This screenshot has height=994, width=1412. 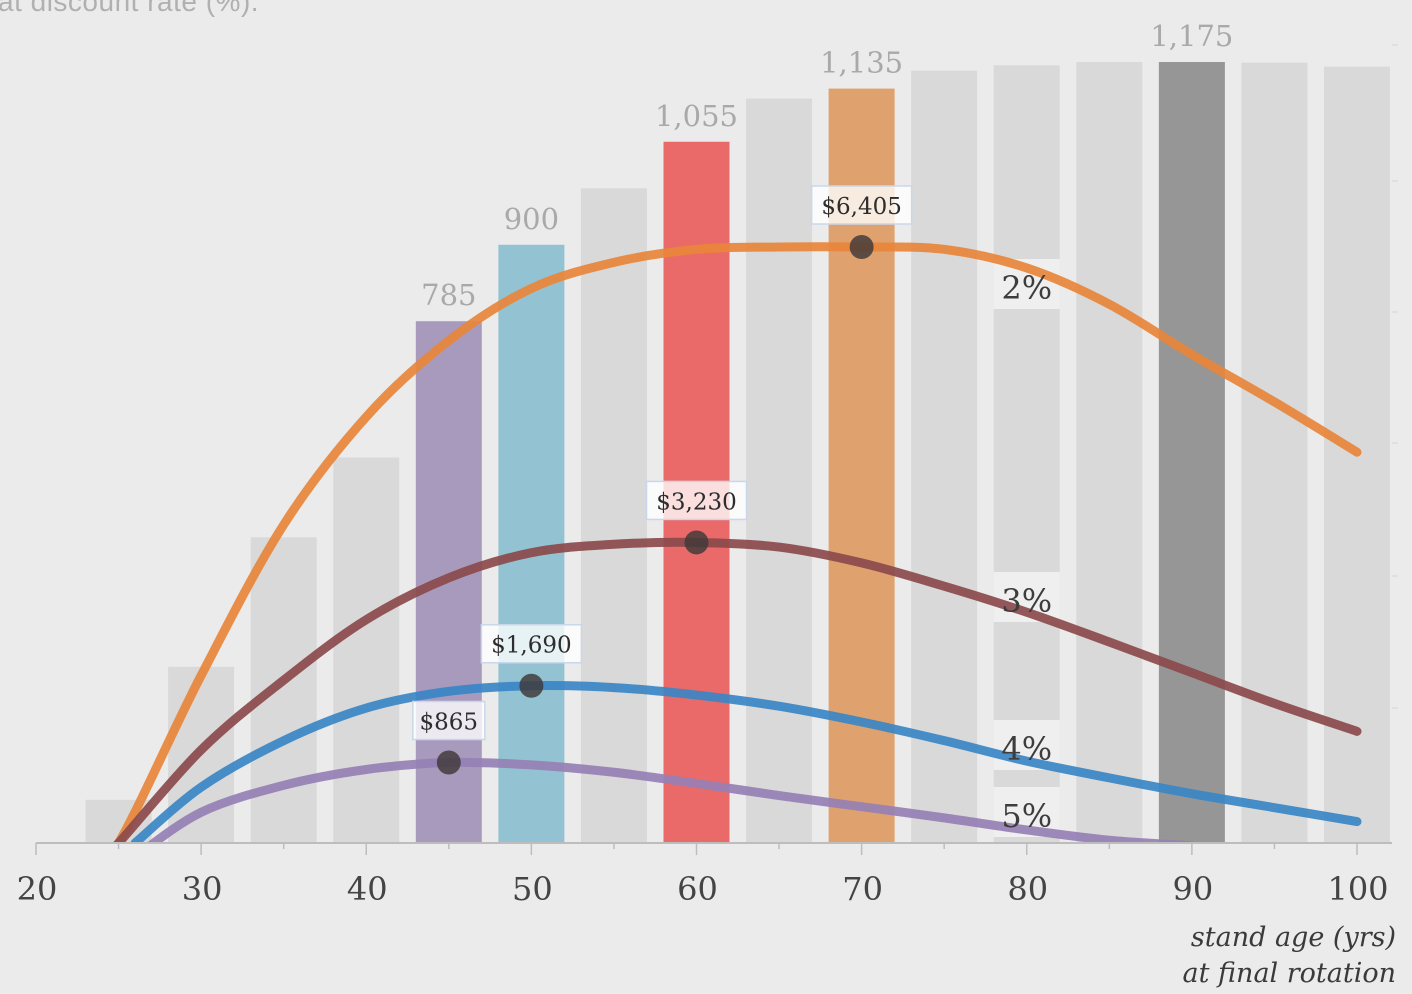 I want to click on peak-callout-4pct: $1,690, so click(x=531, y=646).